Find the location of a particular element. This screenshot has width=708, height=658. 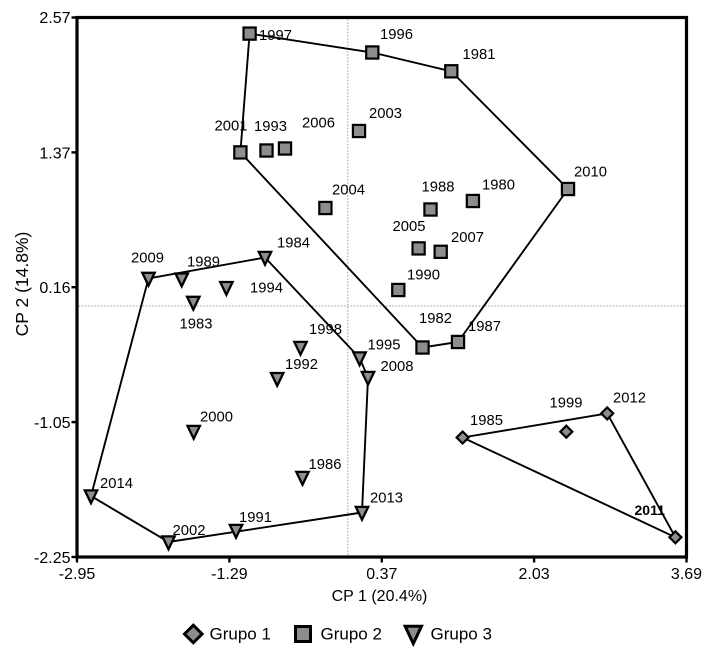

svg-text: 0.37 is located at coordinates (381, 574).